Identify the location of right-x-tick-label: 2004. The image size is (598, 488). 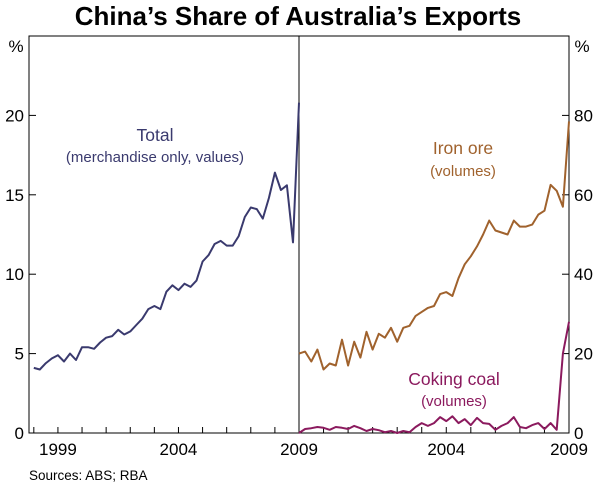
(446, 449).